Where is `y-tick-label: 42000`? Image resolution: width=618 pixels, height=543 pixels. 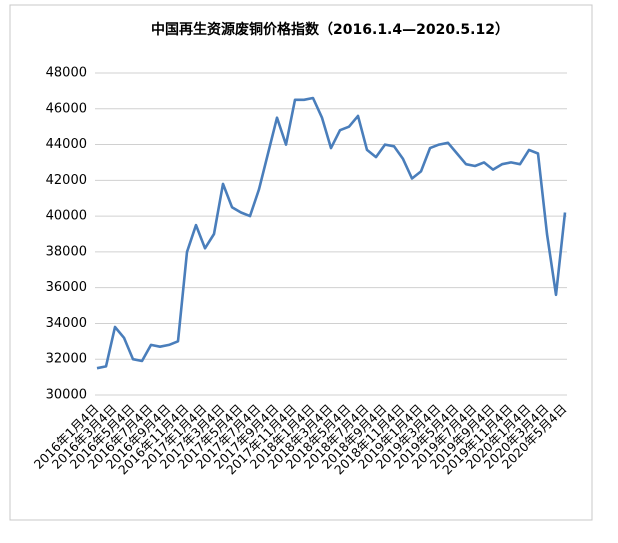
y-tick-label: 42000 is located at coordinates (66, 180).